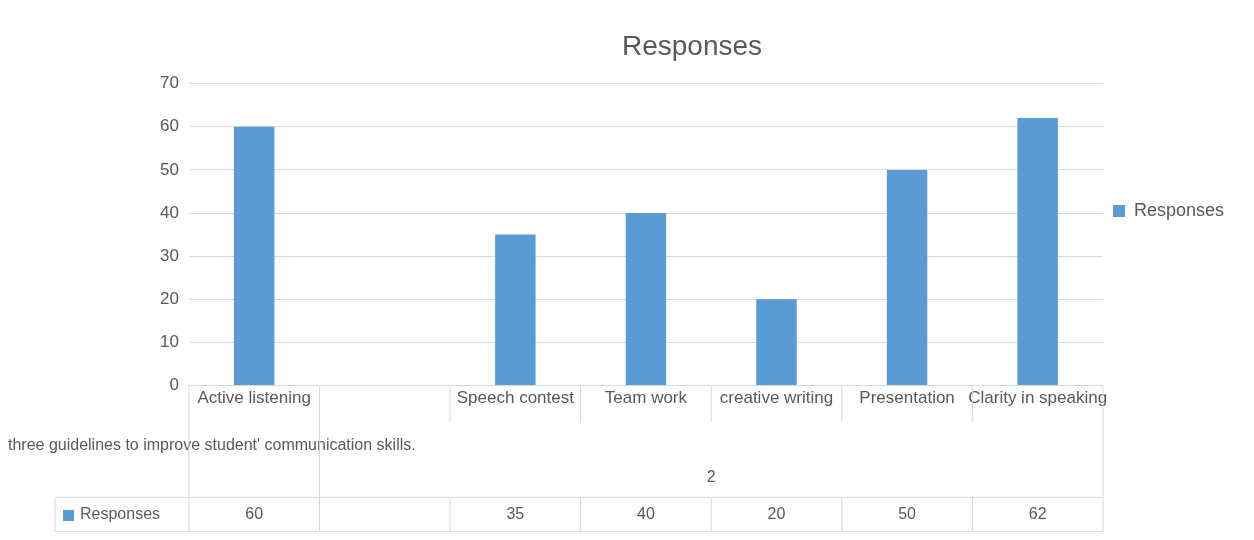 The image size is (1254, 540). Describe the element at coordinates (515, 398) in the screenshot. I see `x-tick-label: Speech contest` at that location.